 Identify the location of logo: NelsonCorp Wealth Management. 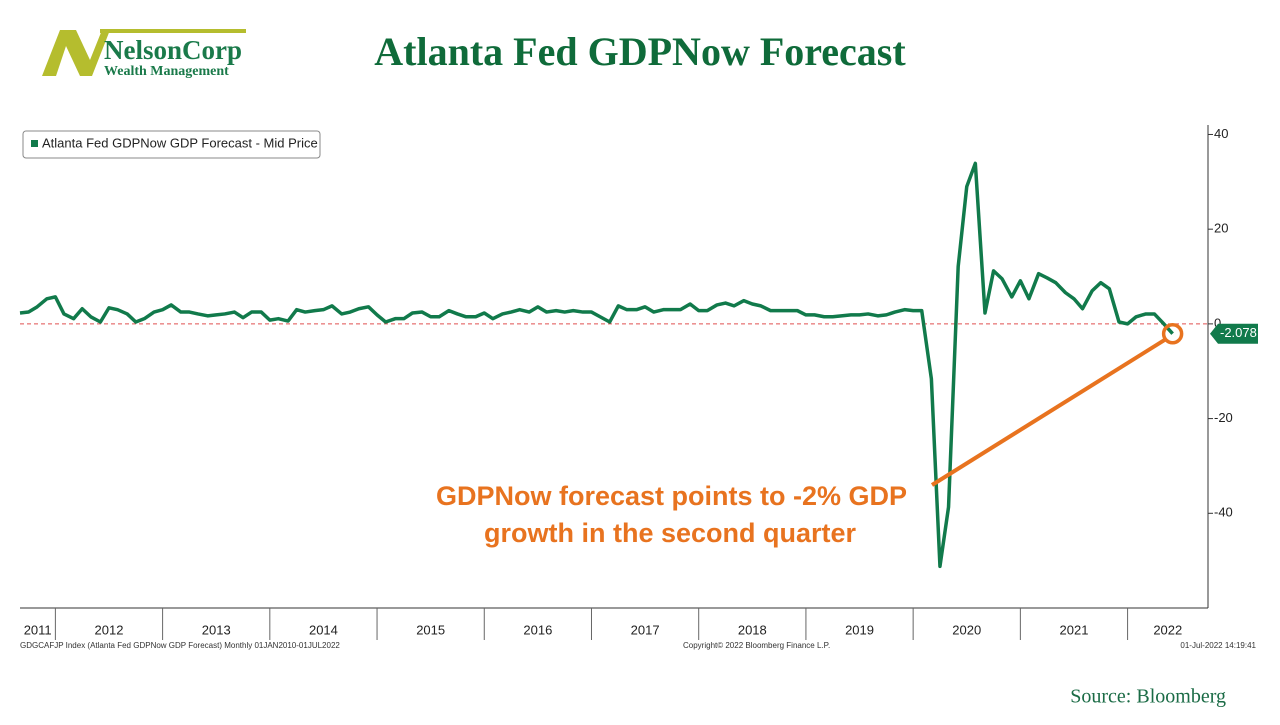
(144, 54).